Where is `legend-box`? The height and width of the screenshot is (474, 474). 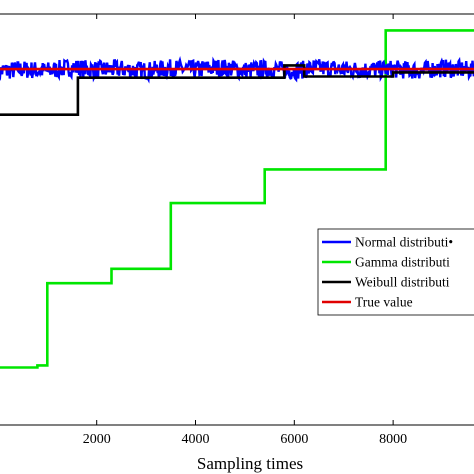 legend-box is located at coordinates (395, 272).